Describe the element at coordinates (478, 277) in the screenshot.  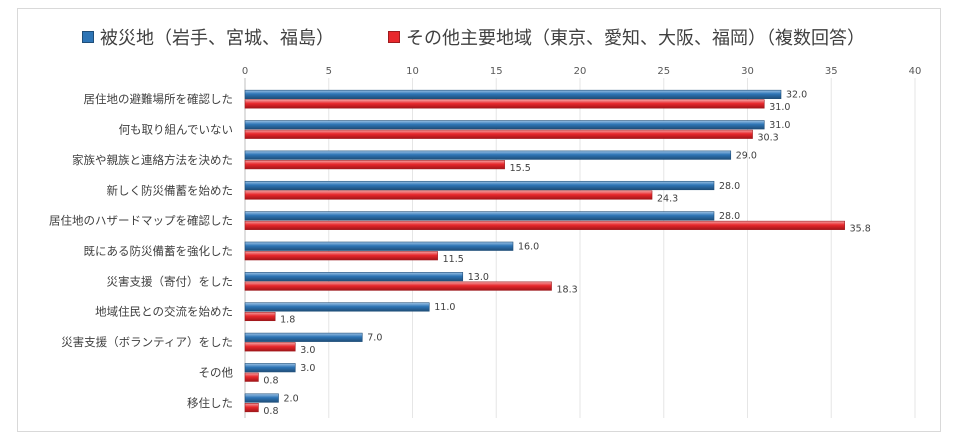
I see `value-label-disaster-area: 13.0` at that location.